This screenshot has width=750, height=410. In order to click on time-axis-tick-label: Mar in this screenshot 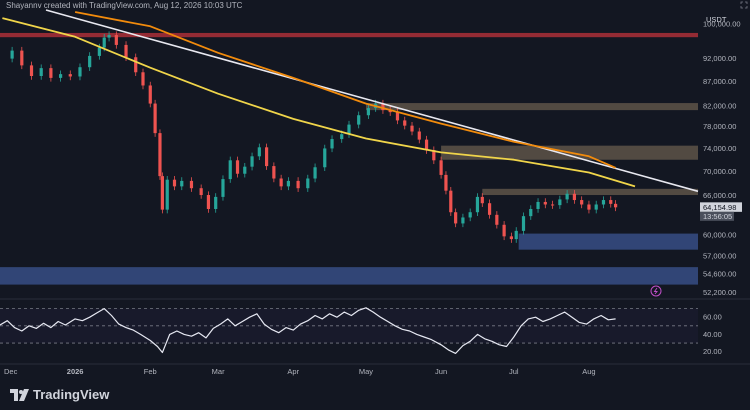, I will do `click(218, 371)`.